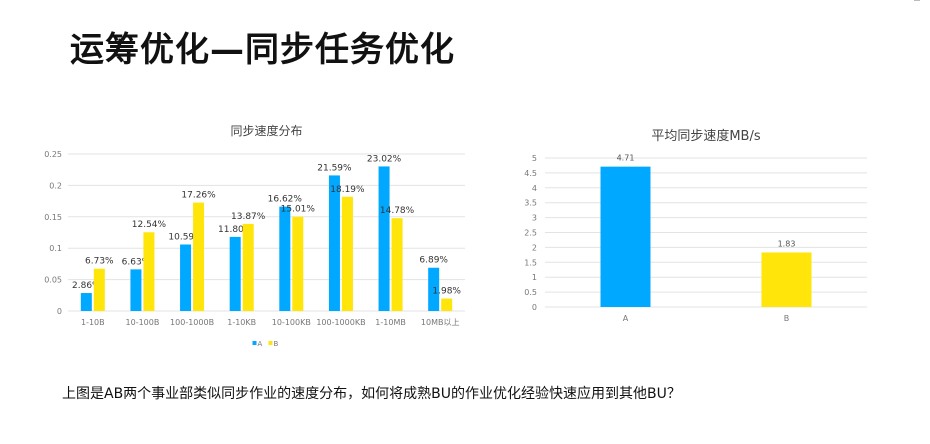 This screenshot has width=930, height=444. Describe the element at coordinates (340, 322) in the screenshot. I see `x-tick-label: 100-1000KB` at that location.